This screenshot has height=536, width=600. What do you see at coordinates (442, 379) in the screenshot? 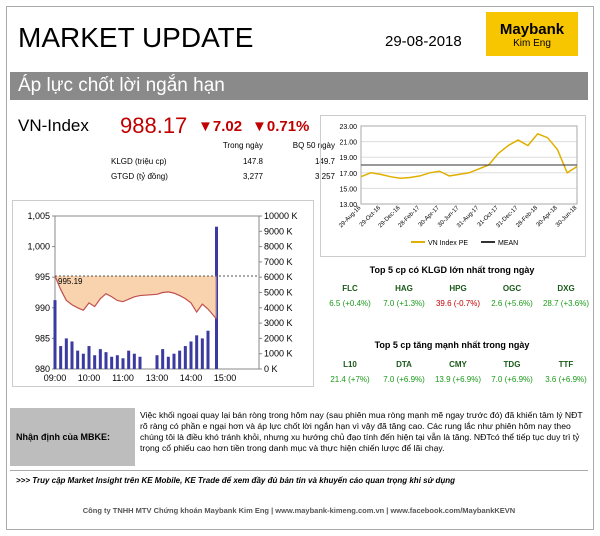
I see `price: 13.9` at bounding box center [442, 379].